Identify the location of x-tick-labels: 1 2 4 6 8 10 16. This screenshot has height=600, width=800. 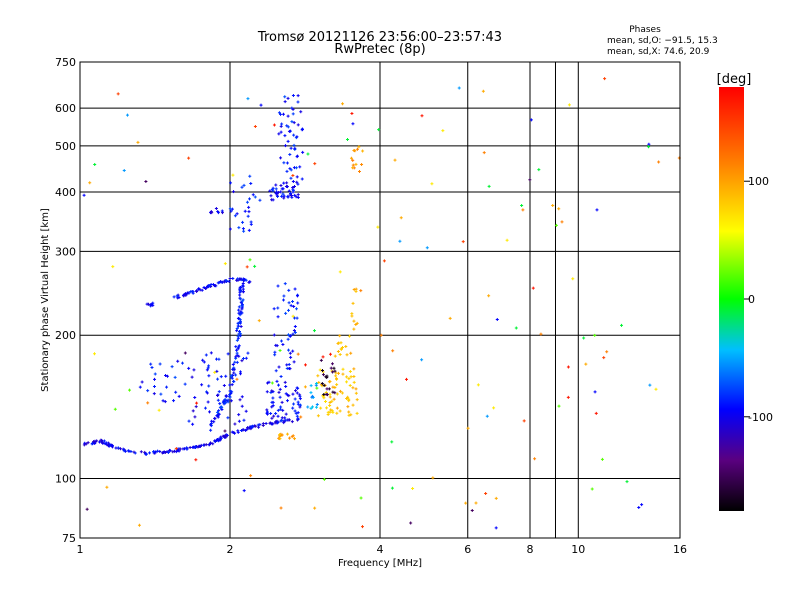
(382, 549).